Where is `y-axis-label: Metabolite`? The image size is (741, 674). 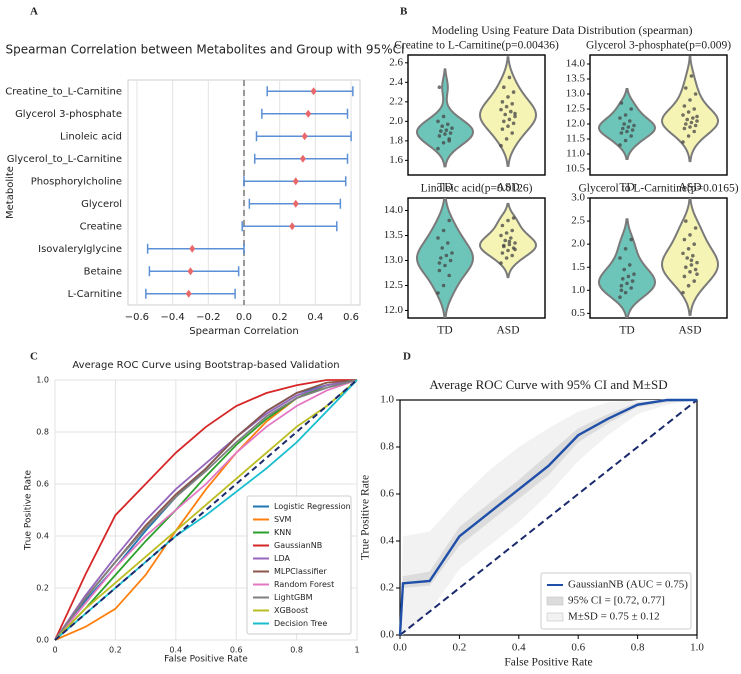
y-axis-label: Metabolite is located at coordinates (10, 192).